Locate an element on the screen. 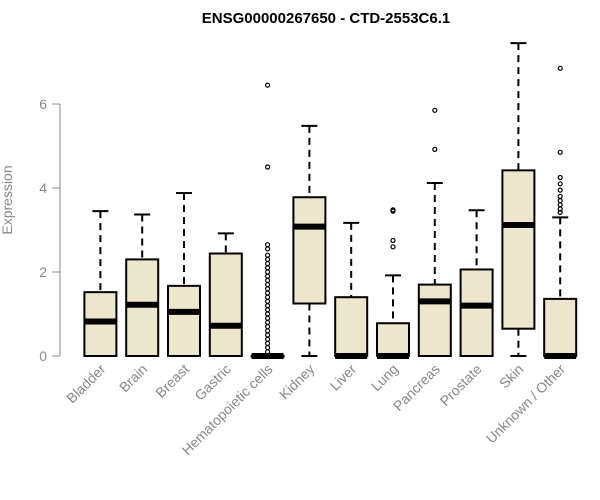 The height and width of the screenshot is (500, 600). x-tick-label: Brain is located at coordinates (133, 378).